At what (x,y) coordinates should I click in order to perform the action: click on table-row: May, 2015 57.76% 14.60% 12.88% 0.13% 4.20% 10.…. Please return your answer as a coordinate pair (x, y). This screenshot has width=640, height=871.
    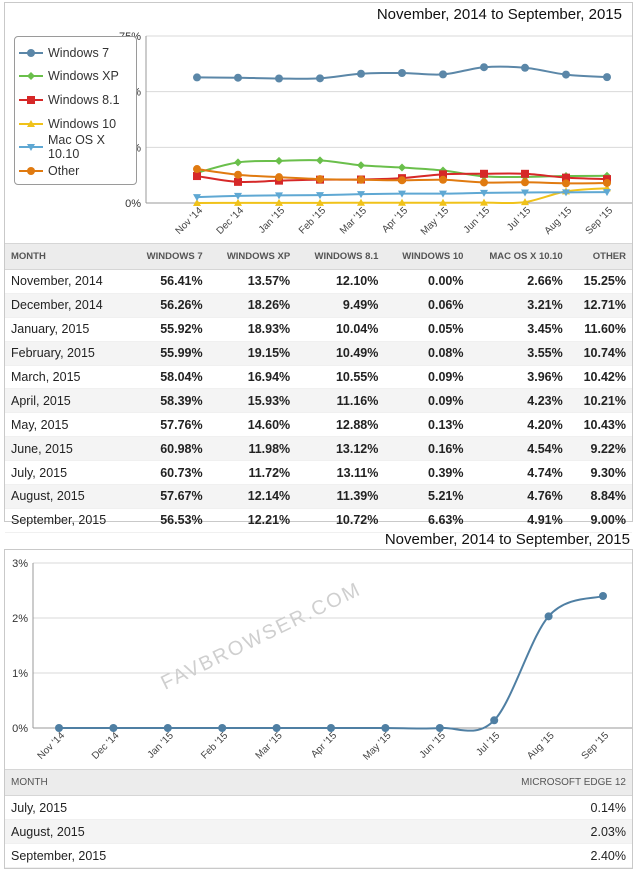
    Looking at the image, I should click on (318, 425).